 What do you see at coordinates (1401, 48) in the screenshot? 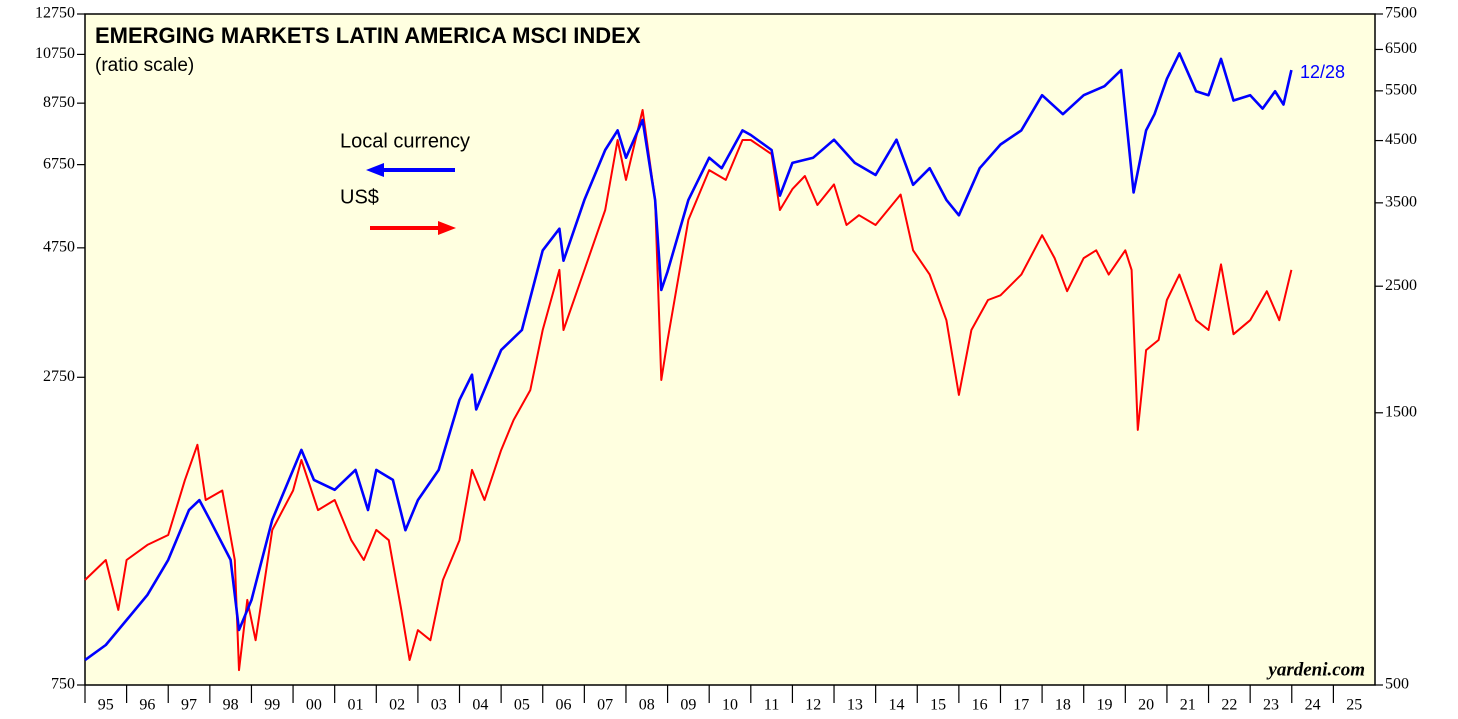
I see `y2-tick-label: 6500` at bounding box center [1401, 48].